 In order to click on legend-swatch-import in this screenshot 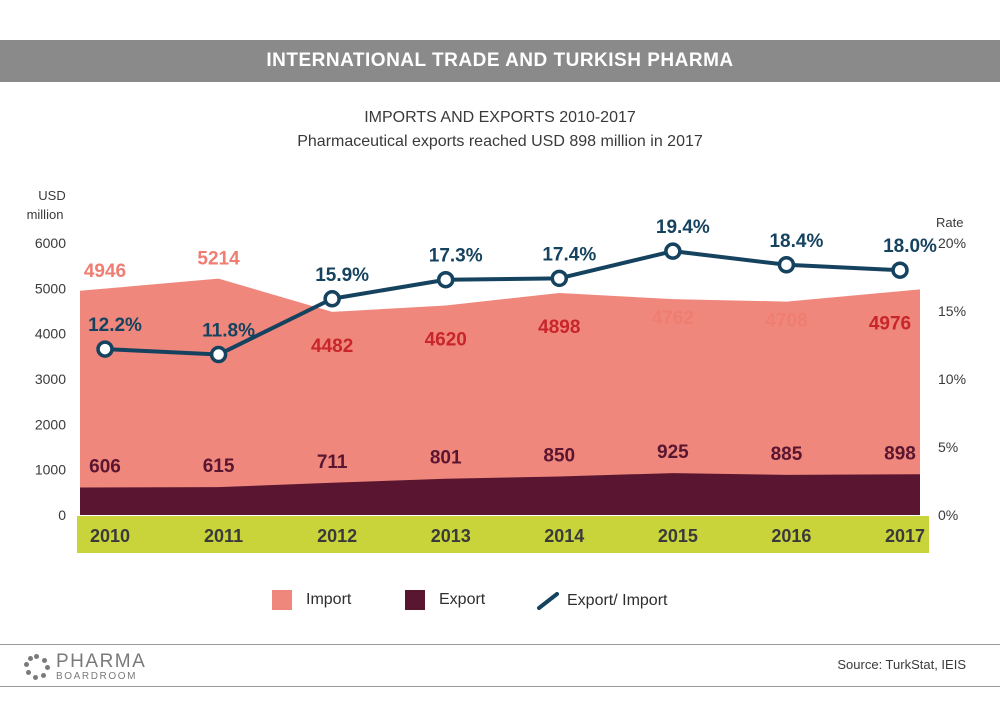, I will do `click(282, 600)`.